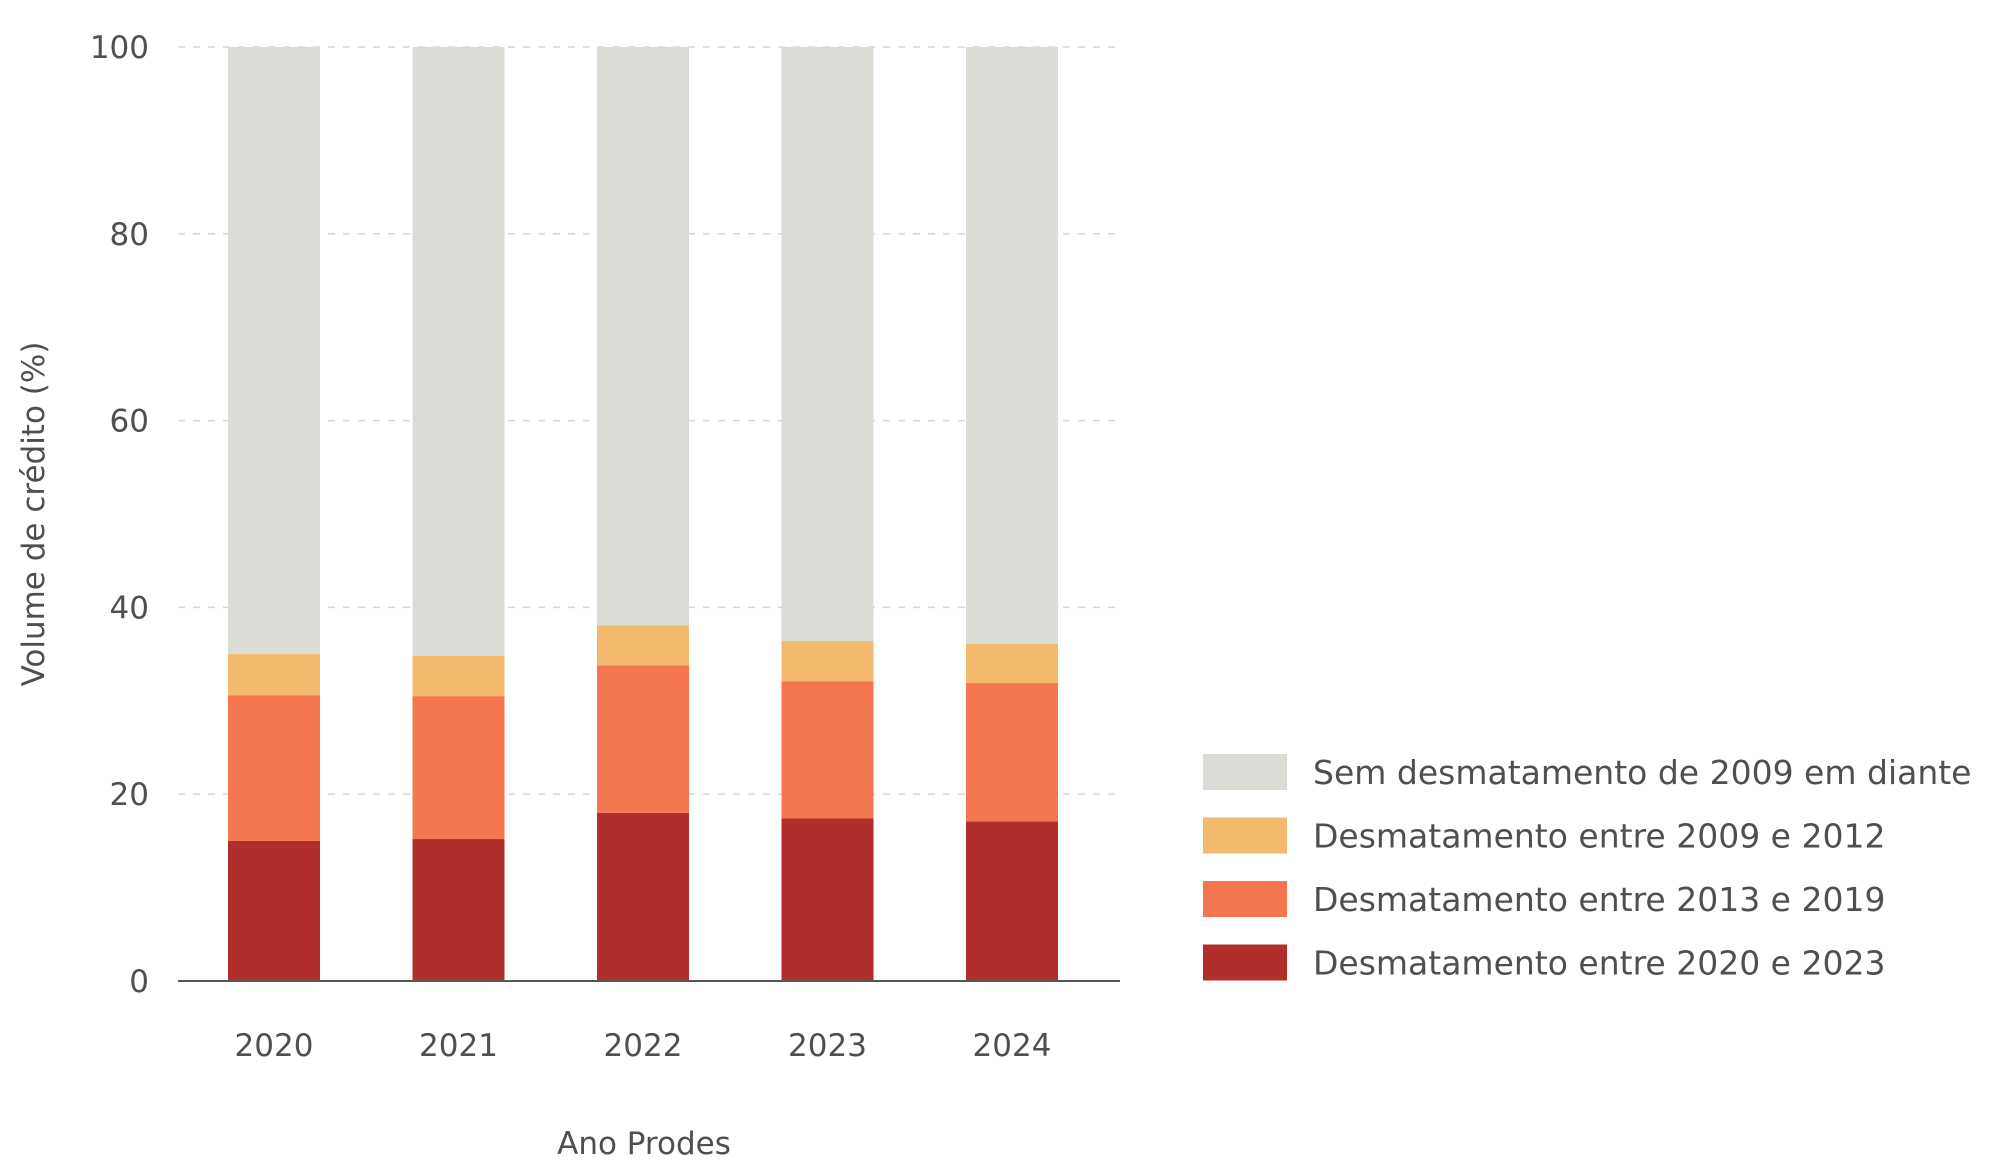 This screenshot has height=1172, width=2000. Describe the element at coordinates (1599, 963) in the screenshot. I see `legend-label: Desmatamento entre 2020 e 2023` at that location.